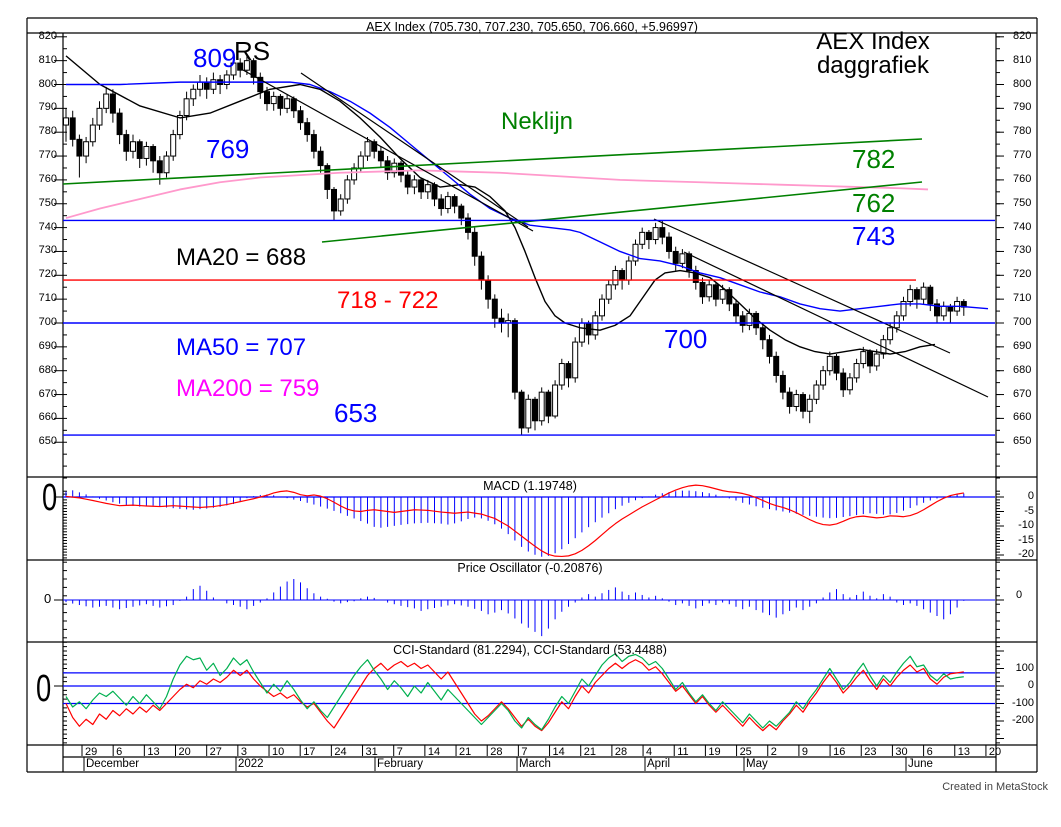 The image size is (1061, 827). I want to click on y-axis-label-right: 670, so click(1022, 393).